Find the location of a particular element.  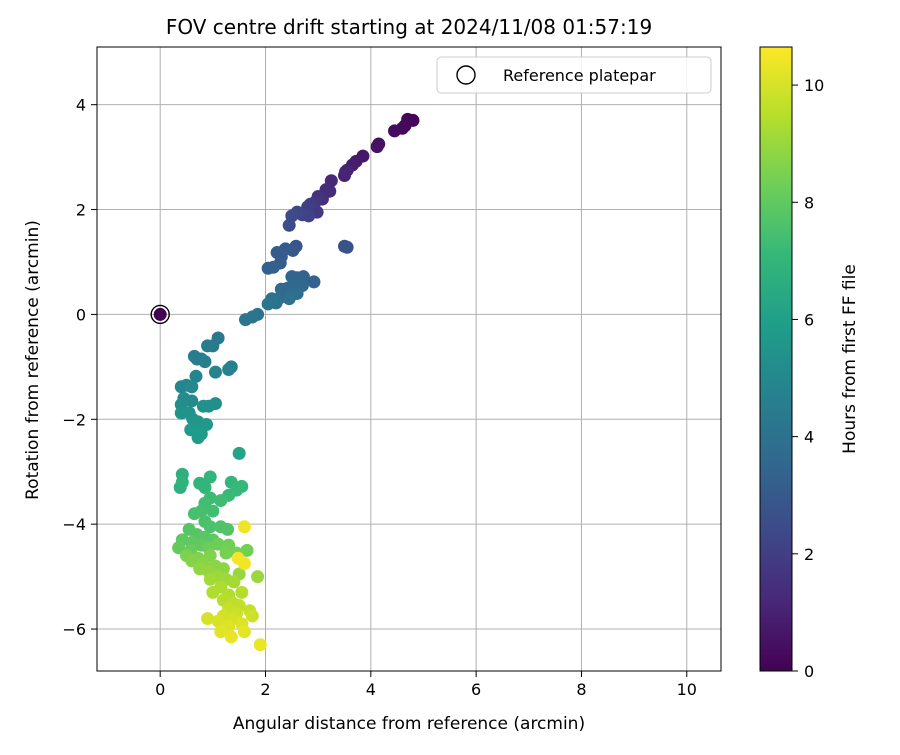

y-tick-label: −4 is located at coordinates (74, 524).